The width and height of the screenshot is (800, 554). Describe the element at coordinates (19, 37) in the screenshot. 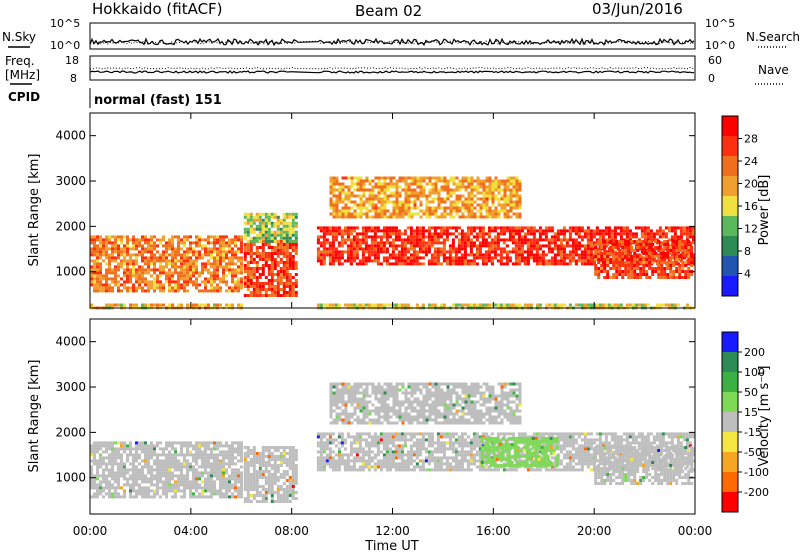

I see `nsky-label: N.Sky` at that location.